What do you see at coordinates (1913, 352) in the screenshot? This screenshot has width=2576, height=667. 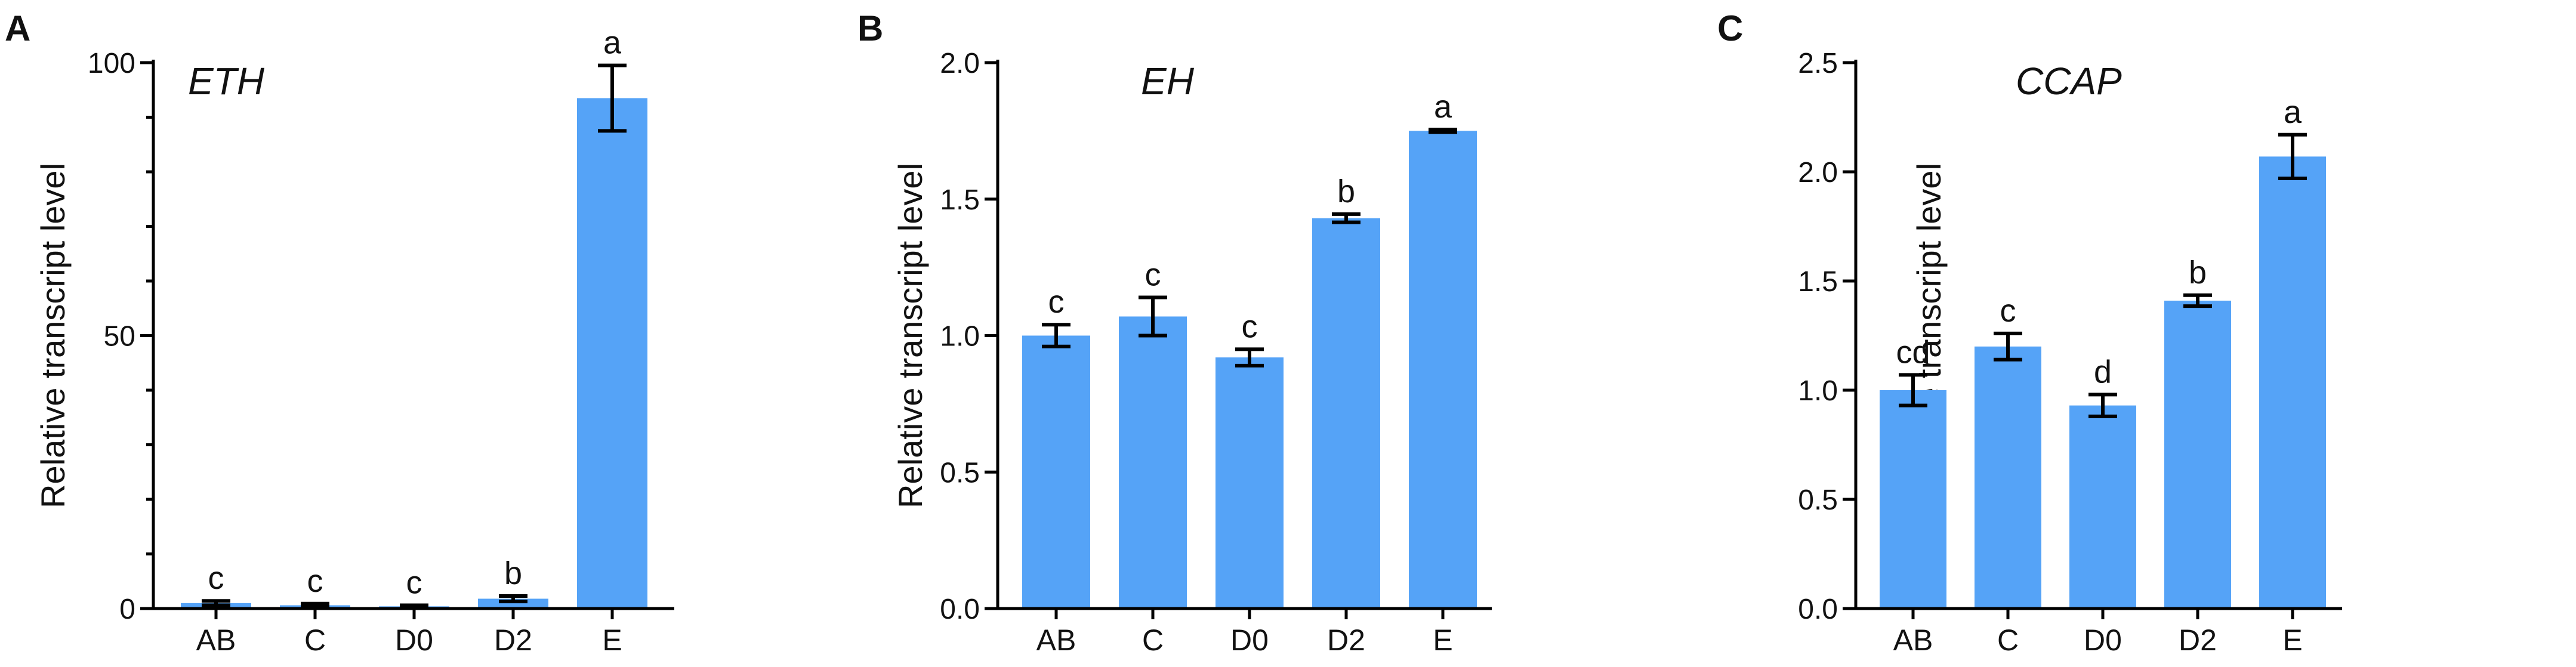 I see `significance-letter: cd` at bounding box center [1913, 352].